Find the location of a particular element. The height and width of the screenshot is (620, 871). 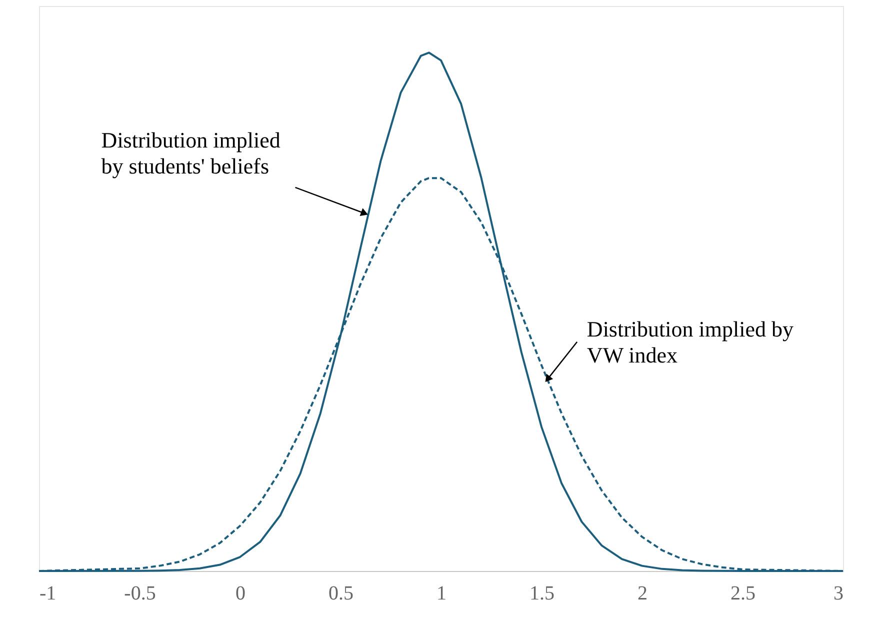

x-tick-label: 2 is located at coordinates (643, 593).